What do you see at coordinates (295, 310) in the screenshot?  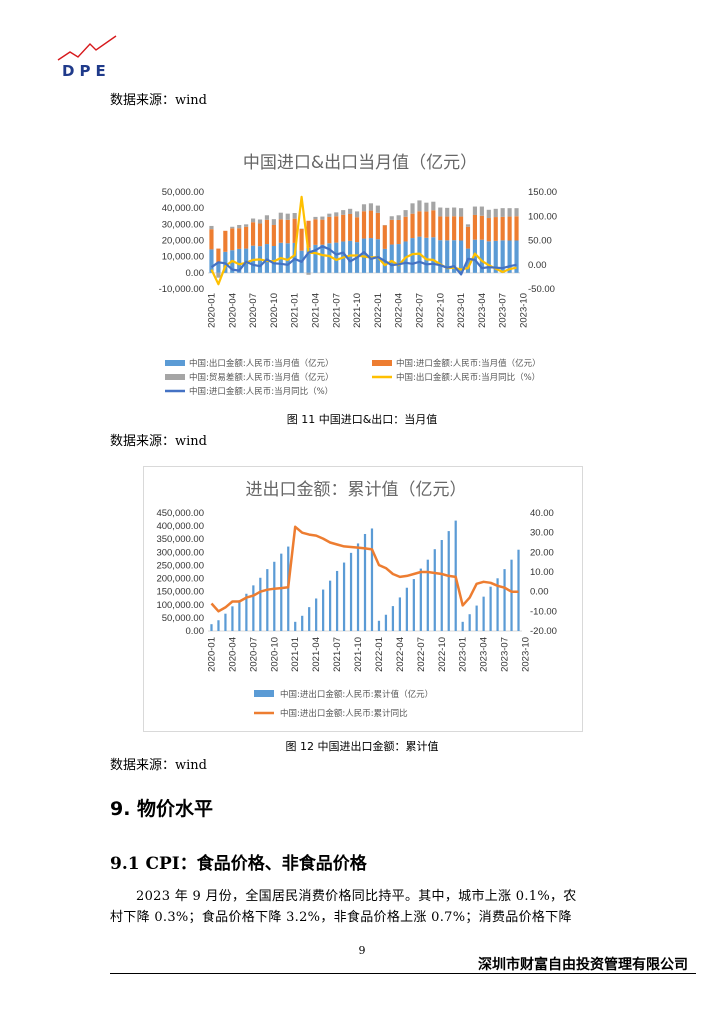 I see `x-tick-label: 2021-01` at bounding box center [295, 310].